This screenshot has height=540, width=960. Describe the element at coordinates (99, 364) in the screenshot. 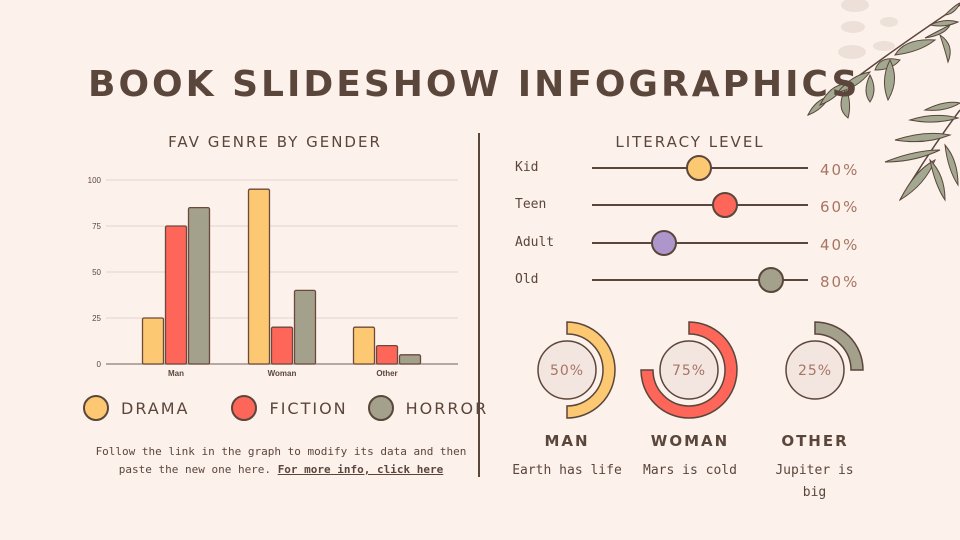

I see `y-tick-label: 0` at that location.